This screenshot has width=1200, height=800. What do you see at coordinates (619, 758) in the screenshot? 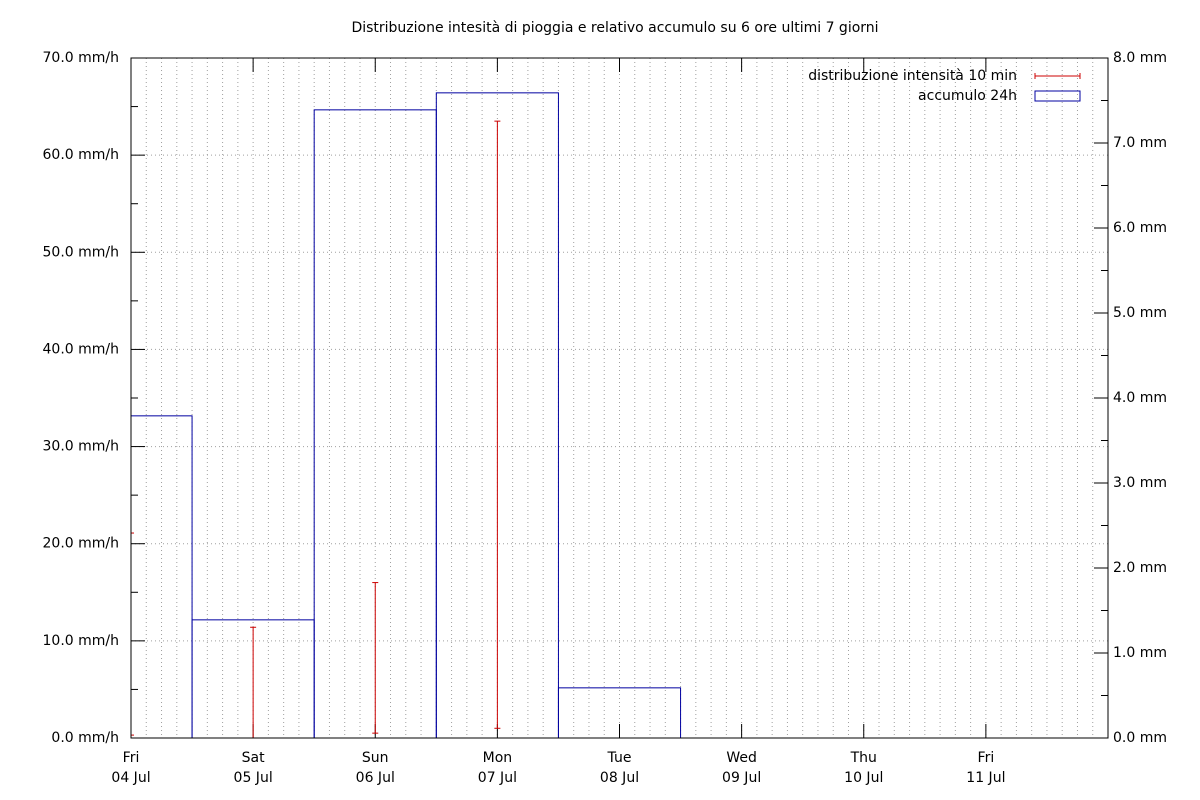
I see `x-tick-weekday: Tue` at bounding box center [619, 758].